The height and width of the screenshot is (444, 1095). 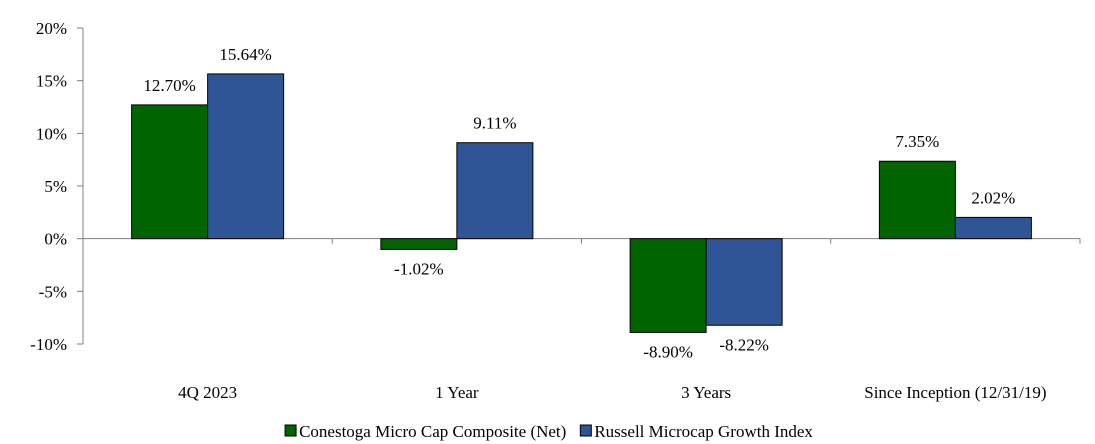 I want to click on data-label: -8.90%, so click(x=668, y=351).